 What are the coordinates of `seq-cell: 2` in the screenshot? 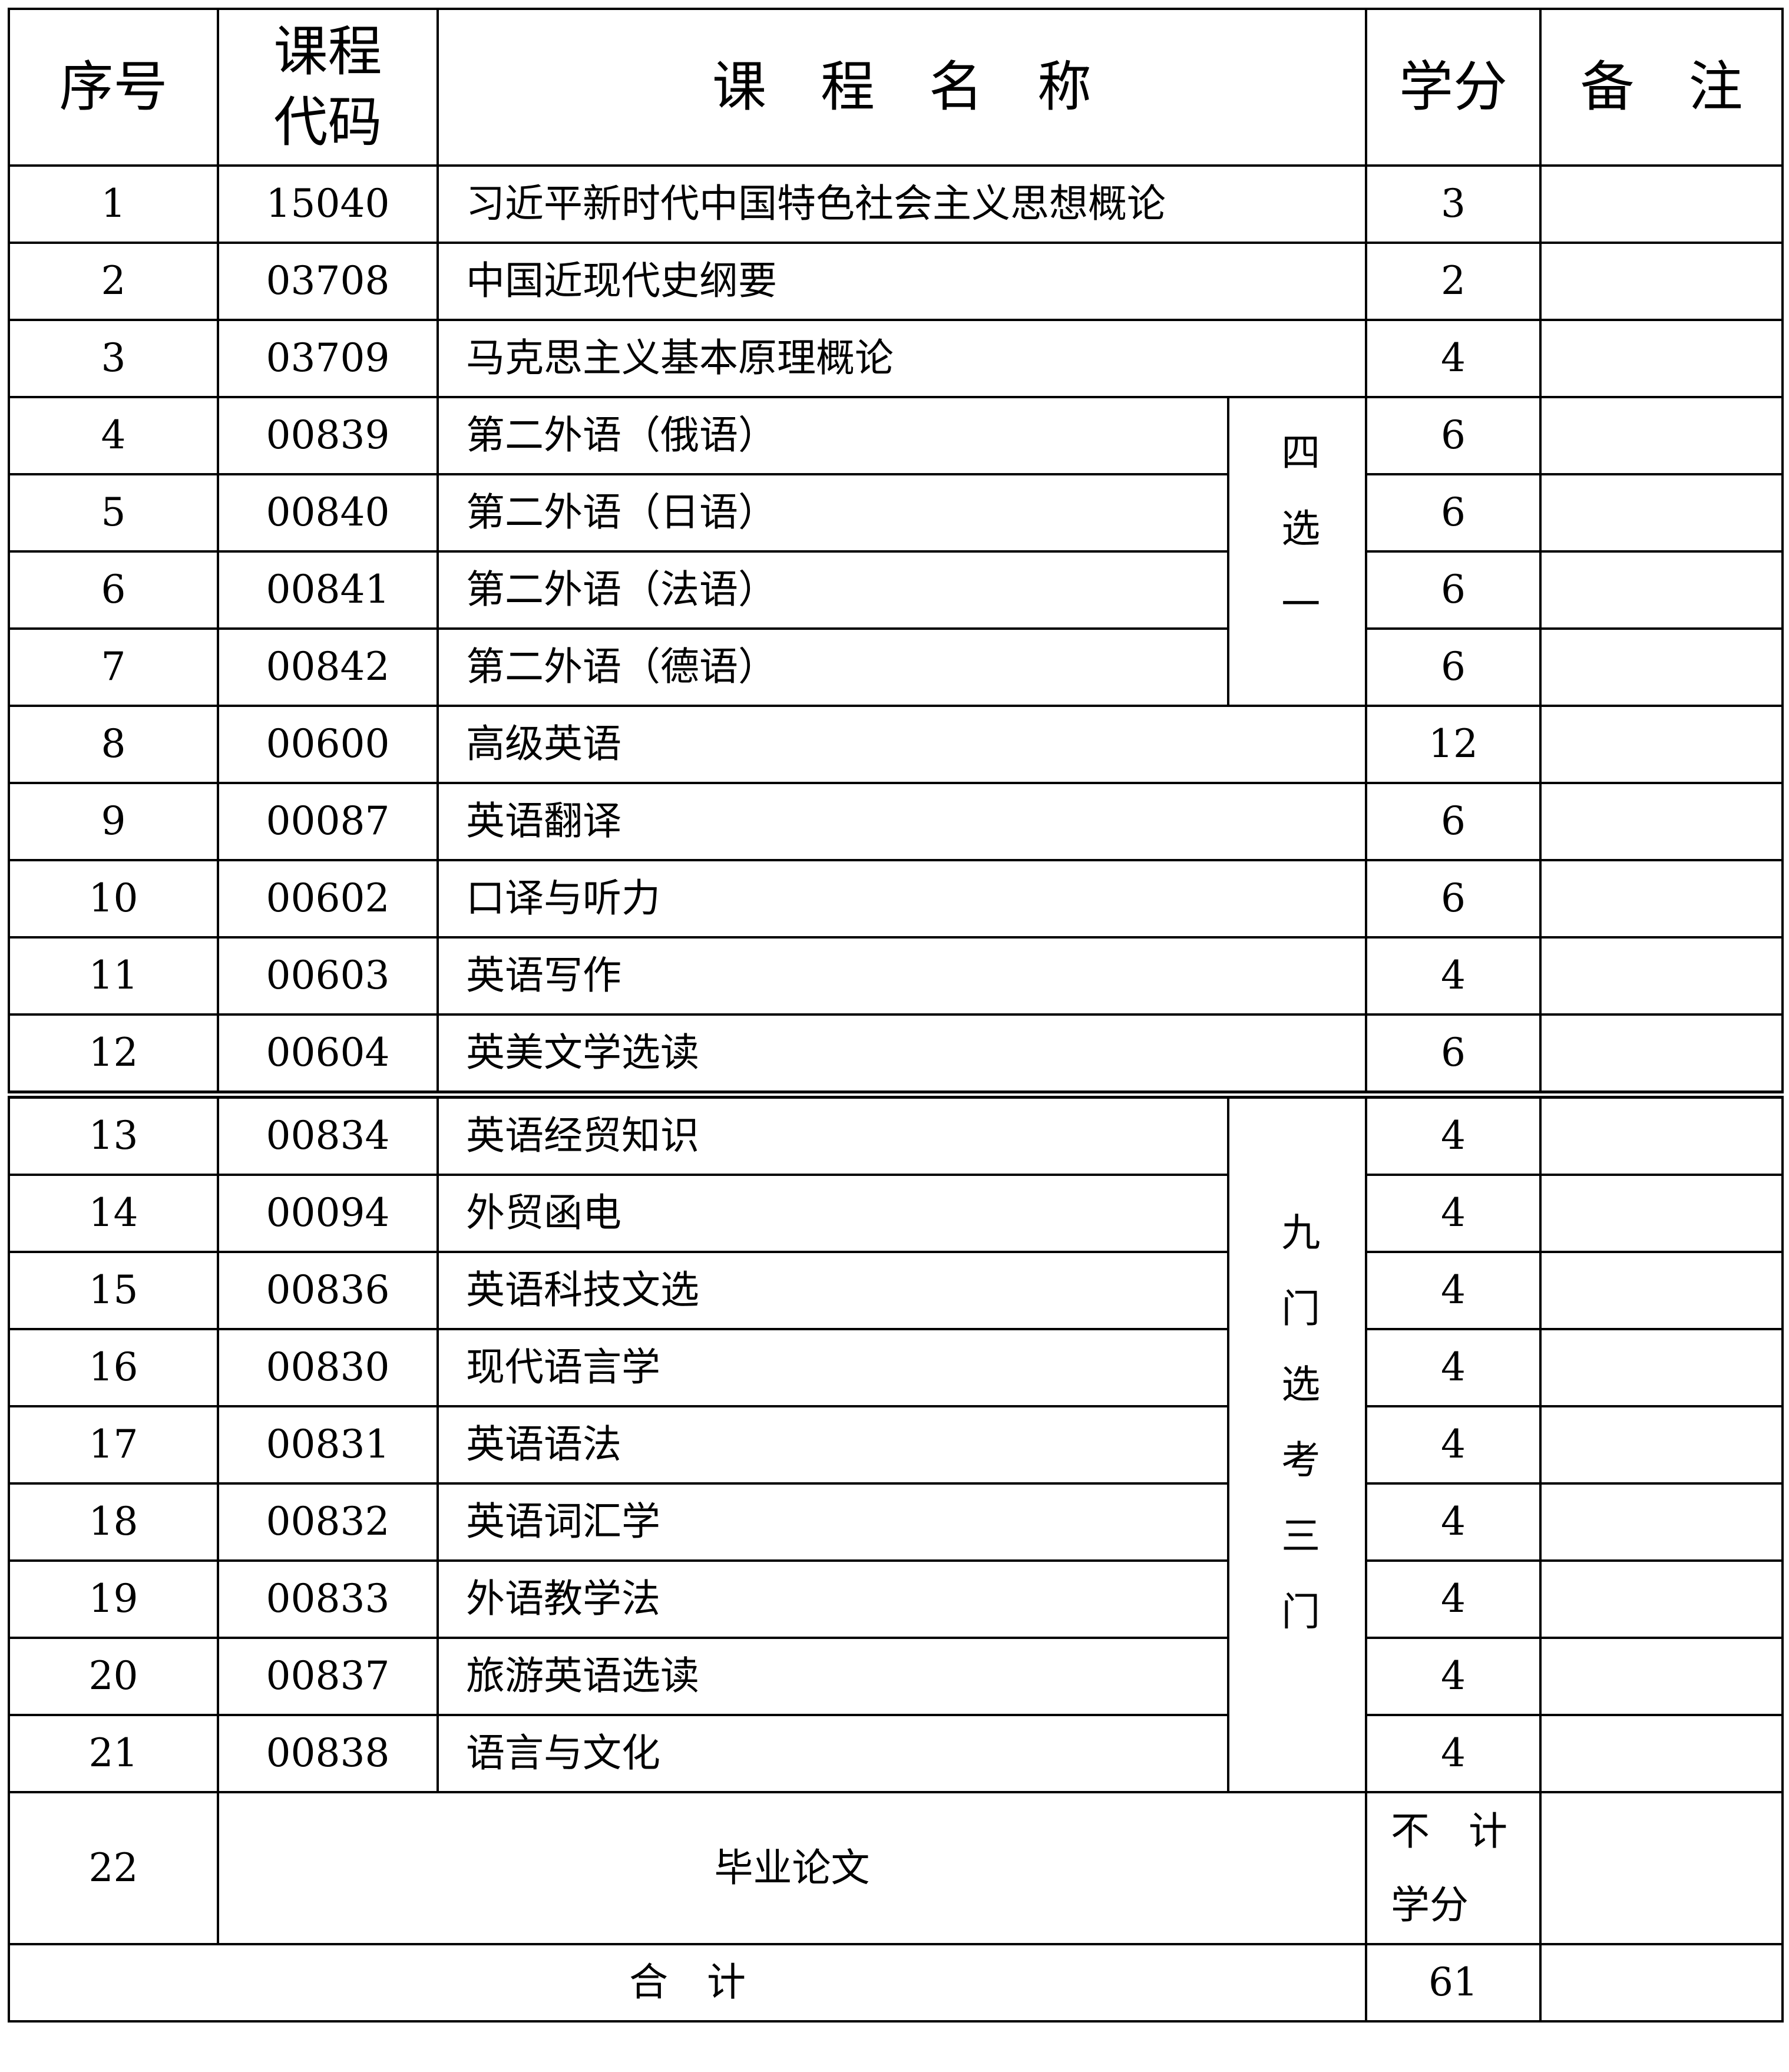 It's located at (113, 281).